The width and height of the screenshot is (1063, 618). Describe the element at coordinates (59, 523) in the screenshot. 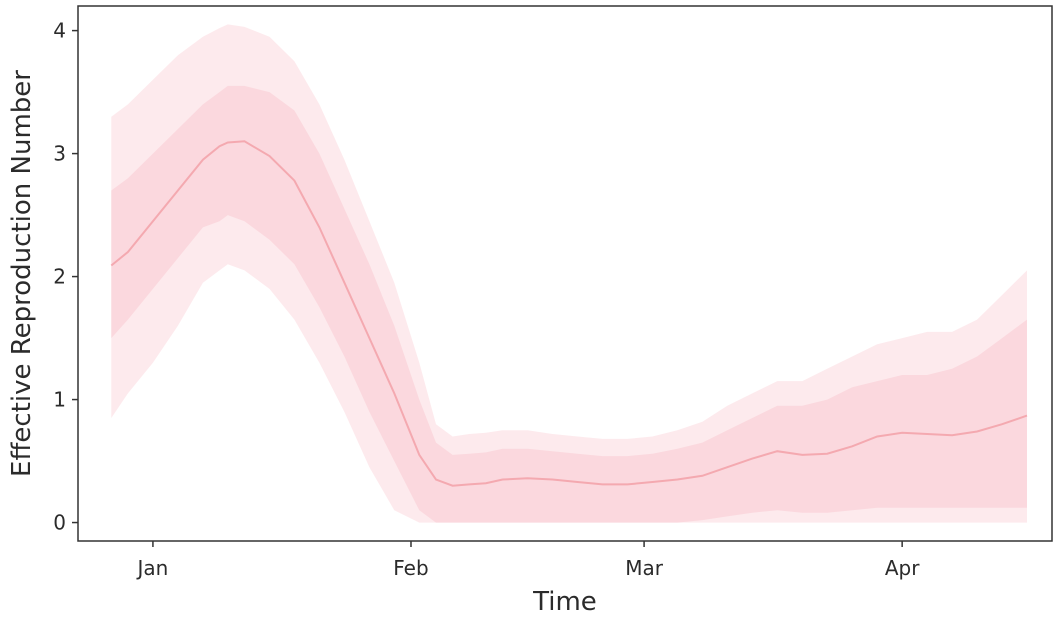

I see `y-tick-label: 0` at that location.